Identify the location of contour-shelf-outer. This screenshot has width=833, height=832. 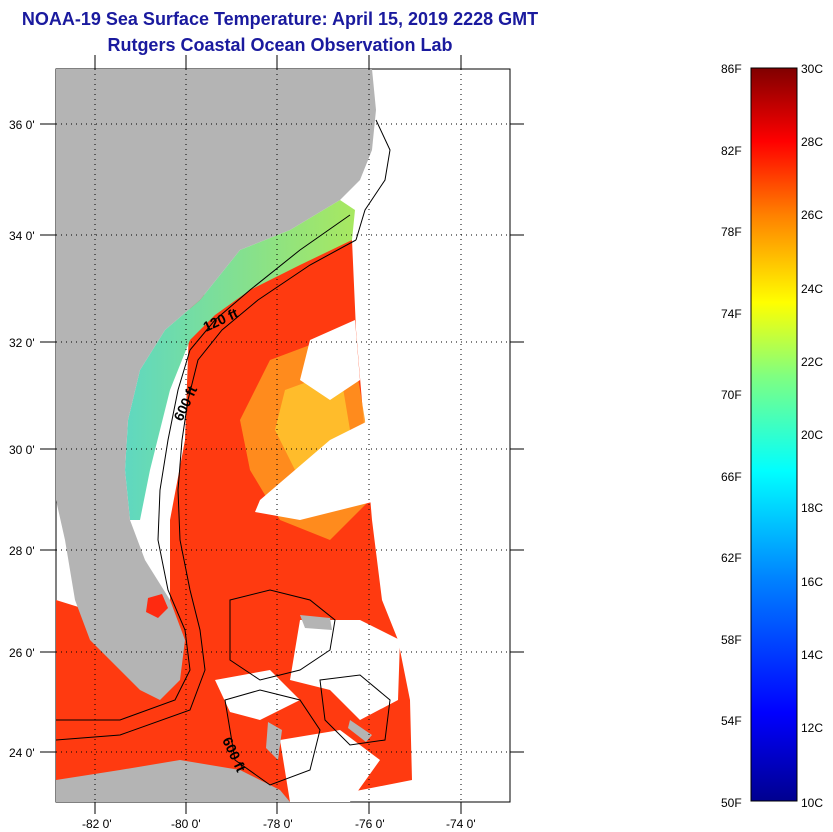
(373, 180).